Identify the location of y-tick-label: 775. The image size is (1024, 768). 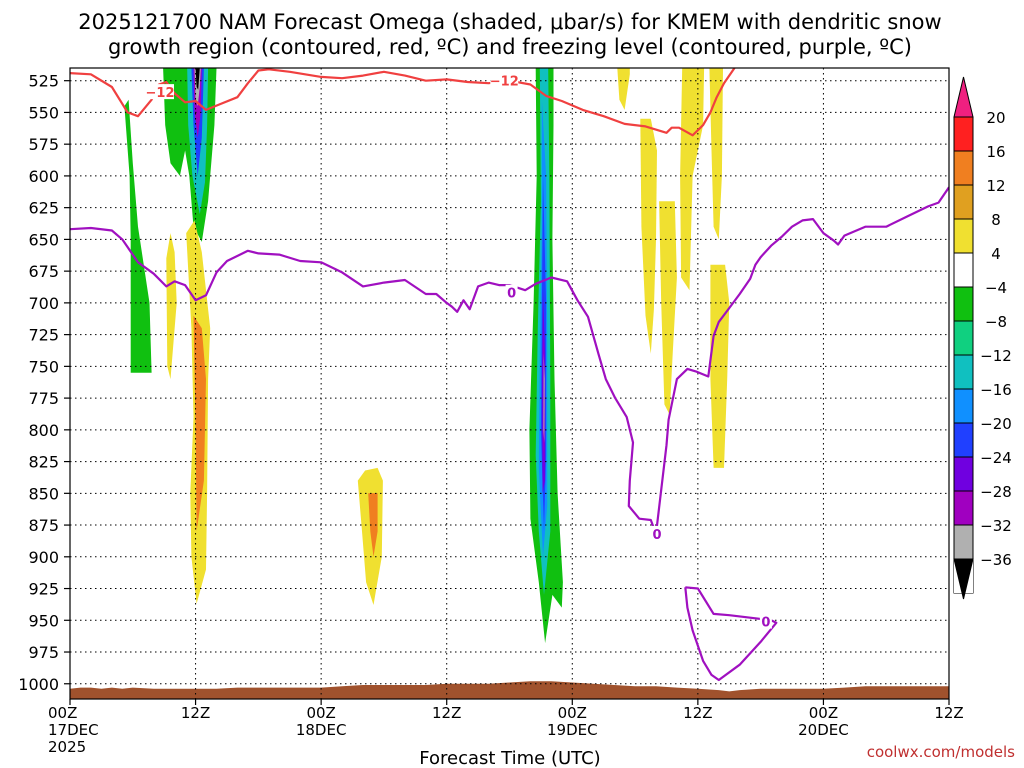
(43, 398).